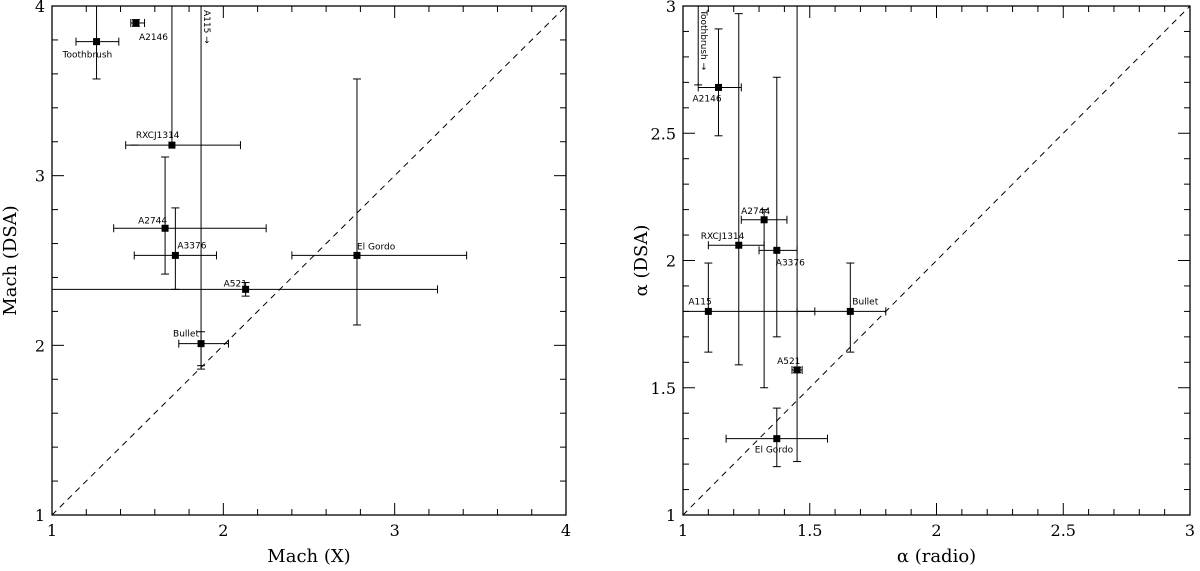 Image resolution: width=1200 pixels, height=571 pixels. What do you see at coordinates (699, 302) in the screenshot?
I see `point-label: A115` at bounding box center [699, 302].